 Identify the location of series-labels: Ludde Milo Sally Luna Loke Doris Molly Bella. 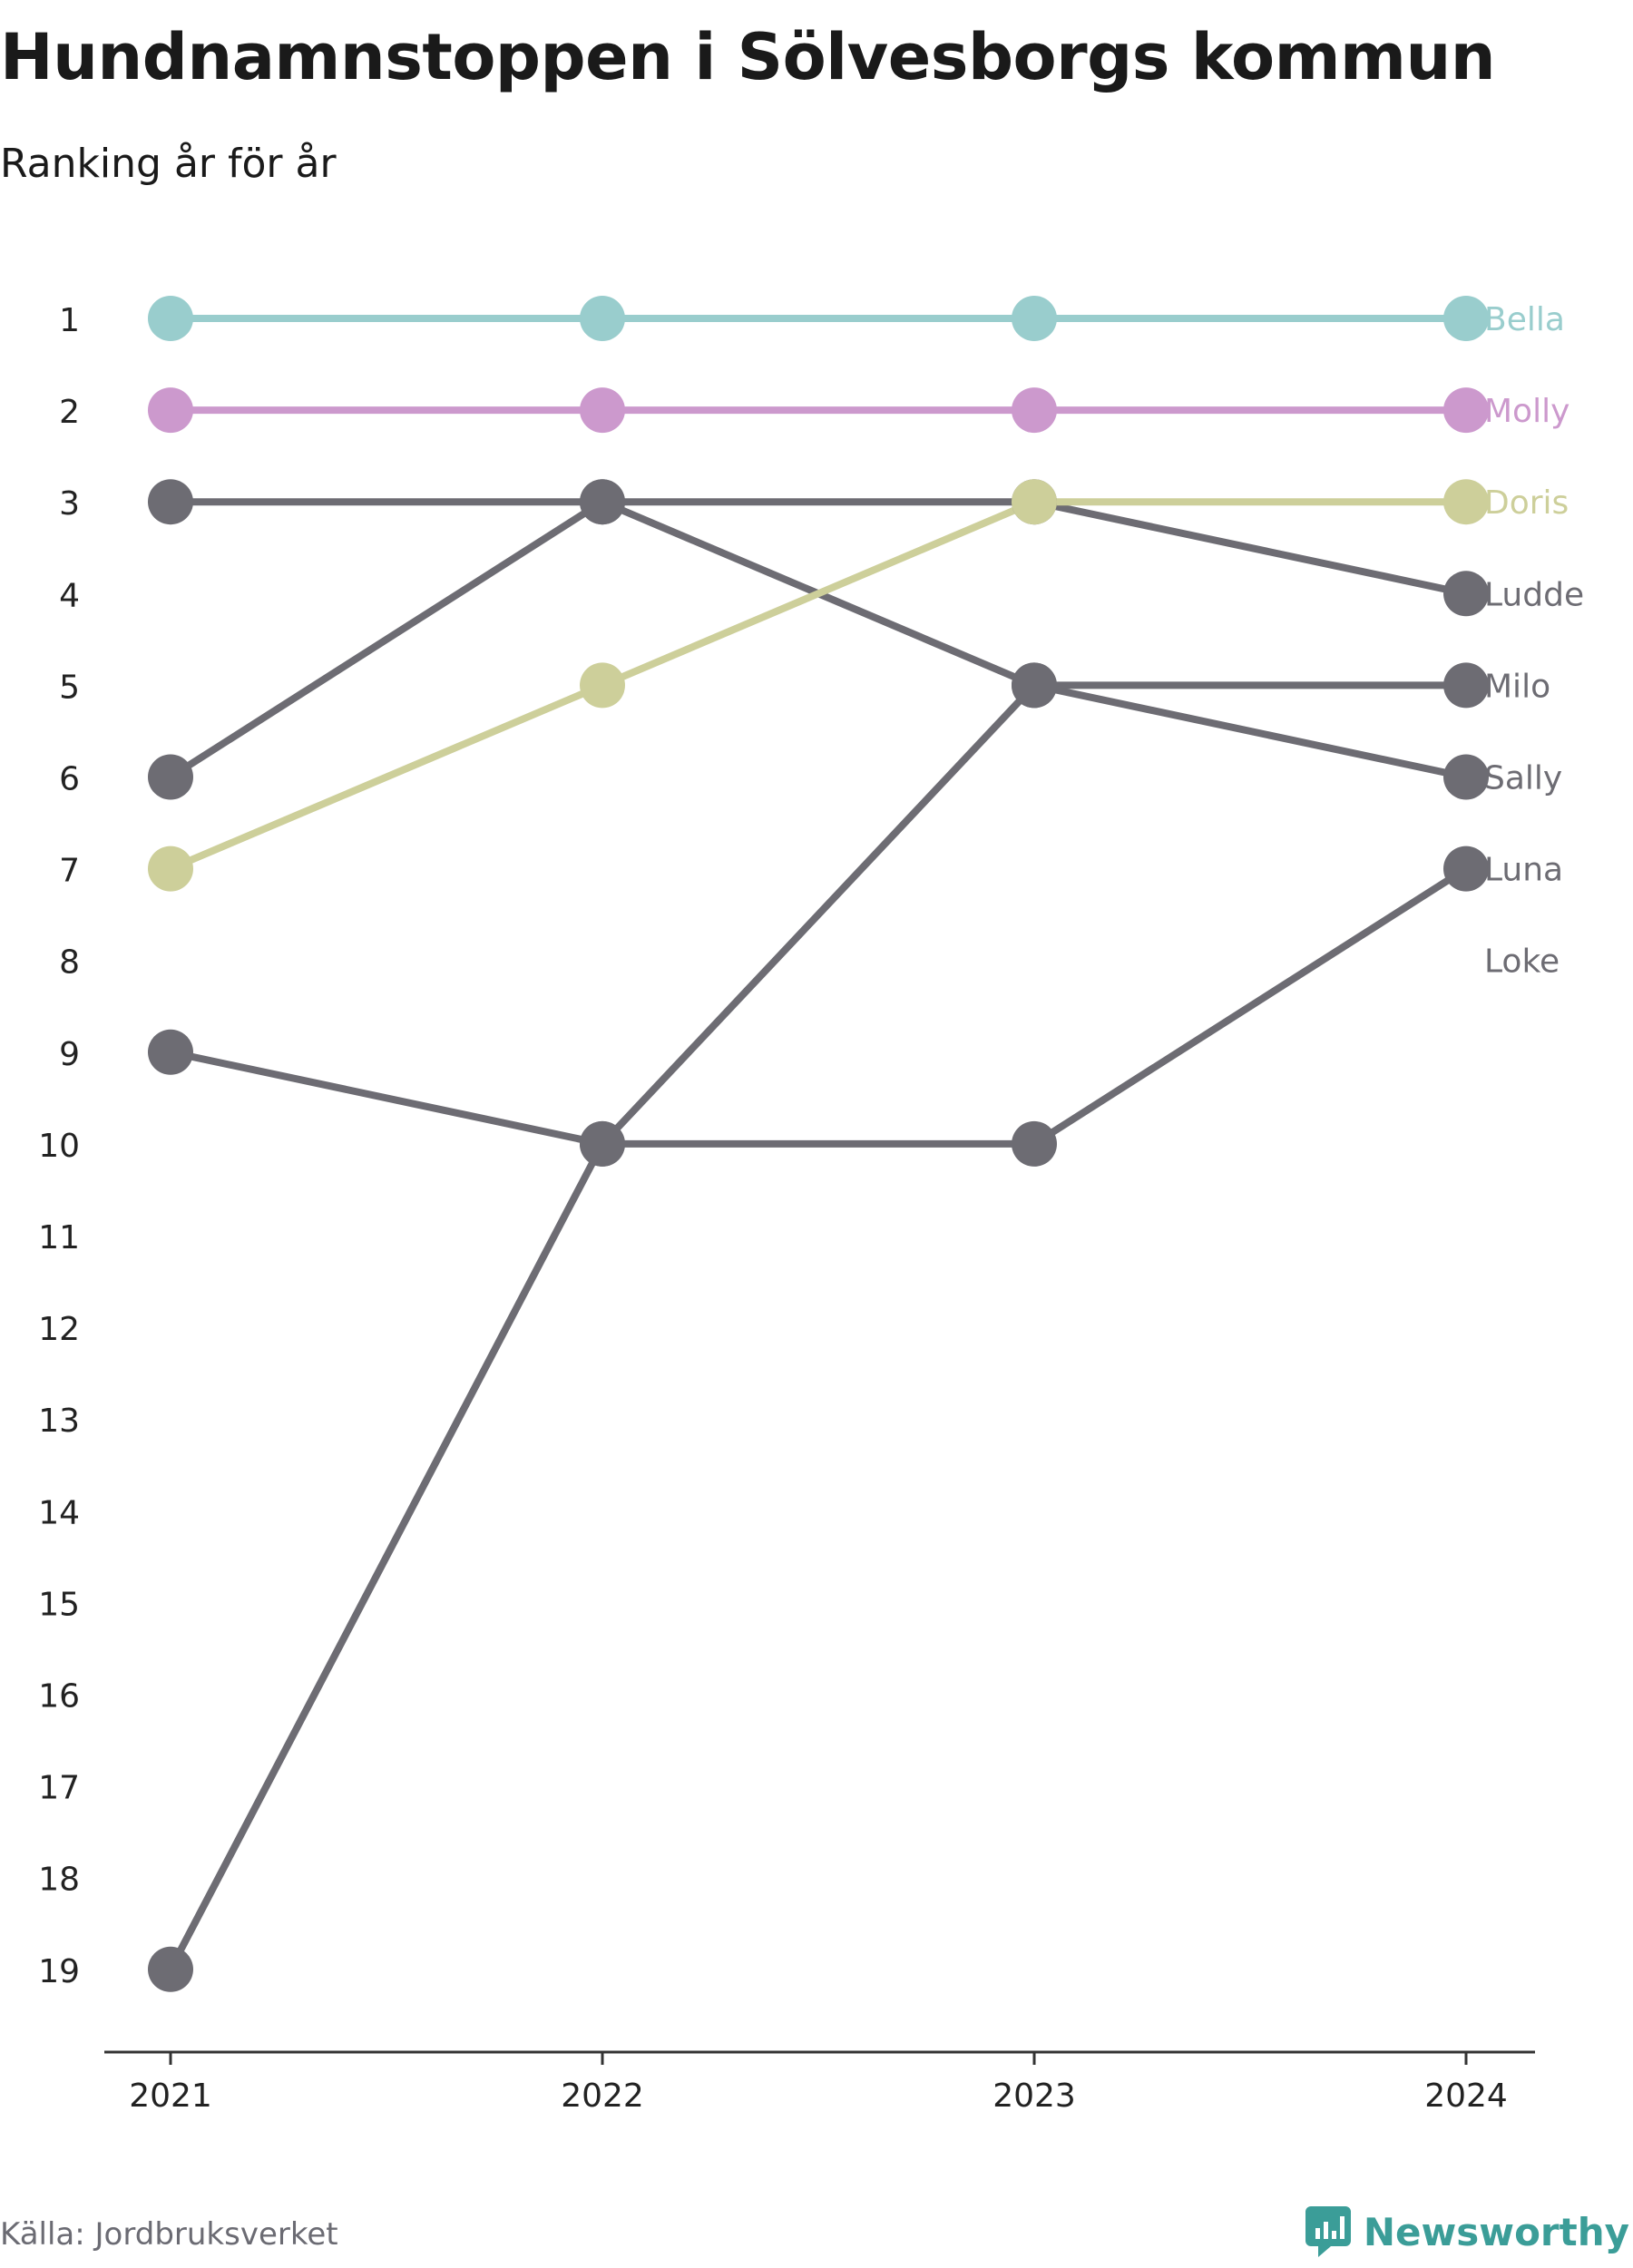
(1534, 641).